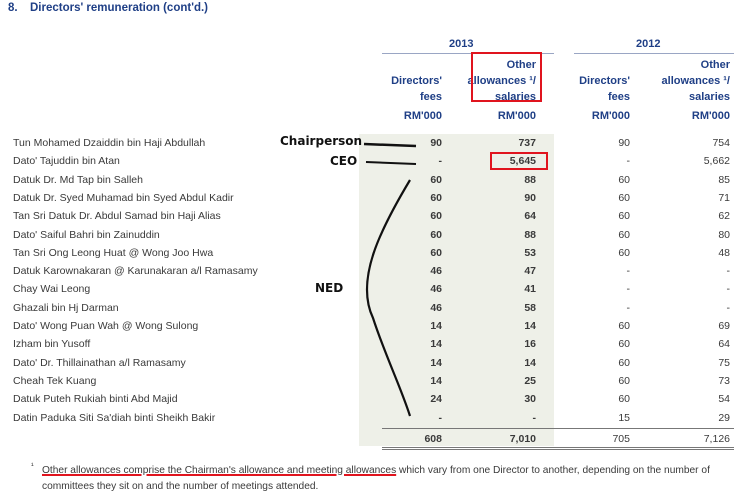  What do you see at coordinates (95, 399) in the screenshot?
I see `director-name: Datuk Puteh Rukiah binti Abd Majid` at bounding box center [95, 399].